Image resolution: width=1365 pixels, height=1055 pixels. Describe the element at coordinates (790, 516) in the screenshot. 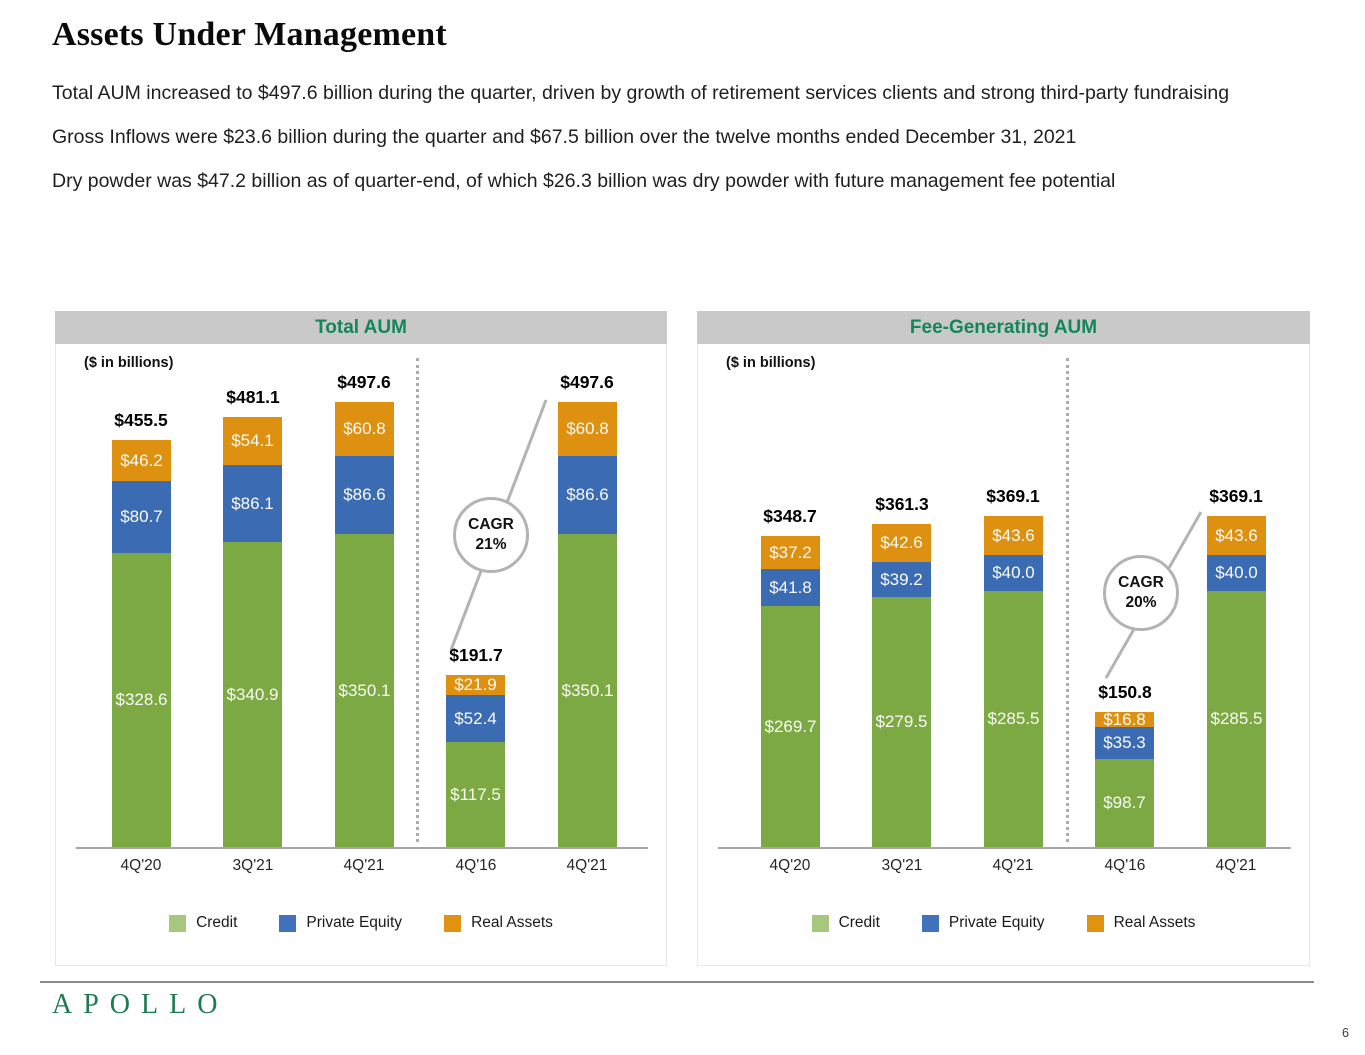

I see `bar-total-label: $348.7` at that location.